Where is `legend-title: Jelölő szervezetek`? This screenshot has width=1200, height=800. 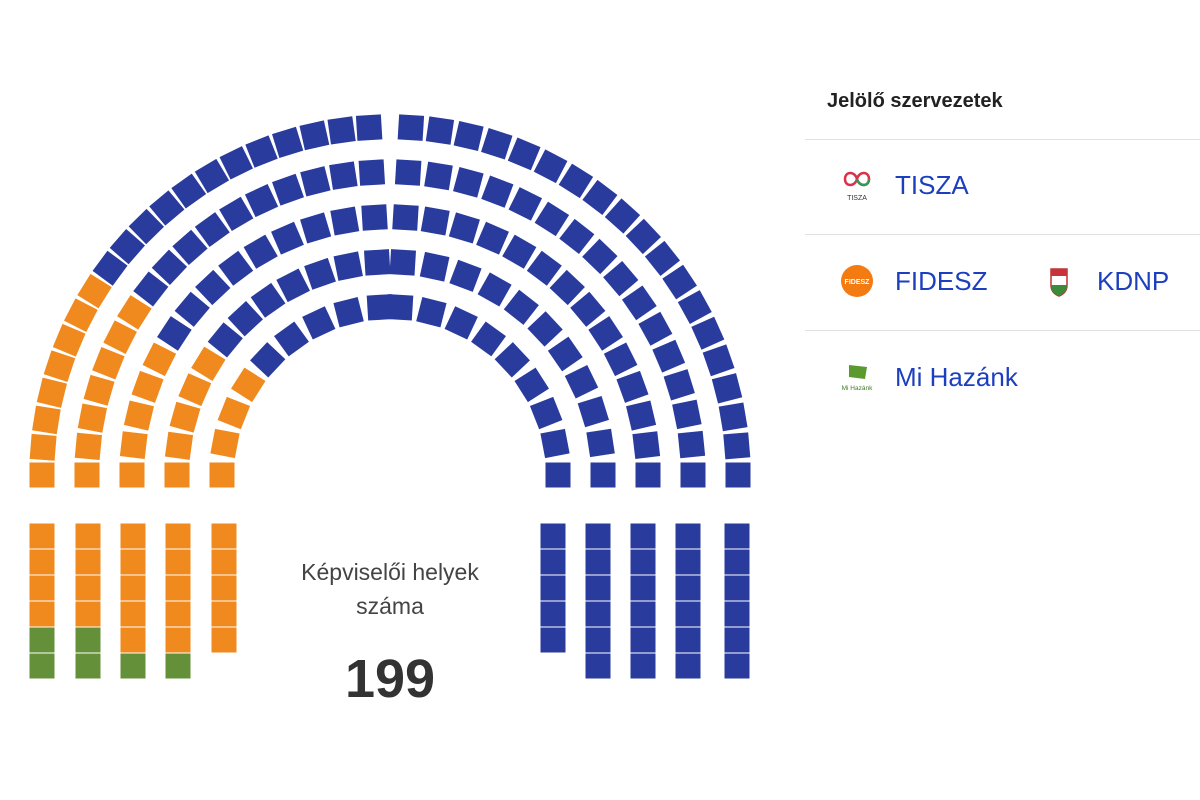
legend-title: Jelölő szervezetek is located at coordinates (915, 101).